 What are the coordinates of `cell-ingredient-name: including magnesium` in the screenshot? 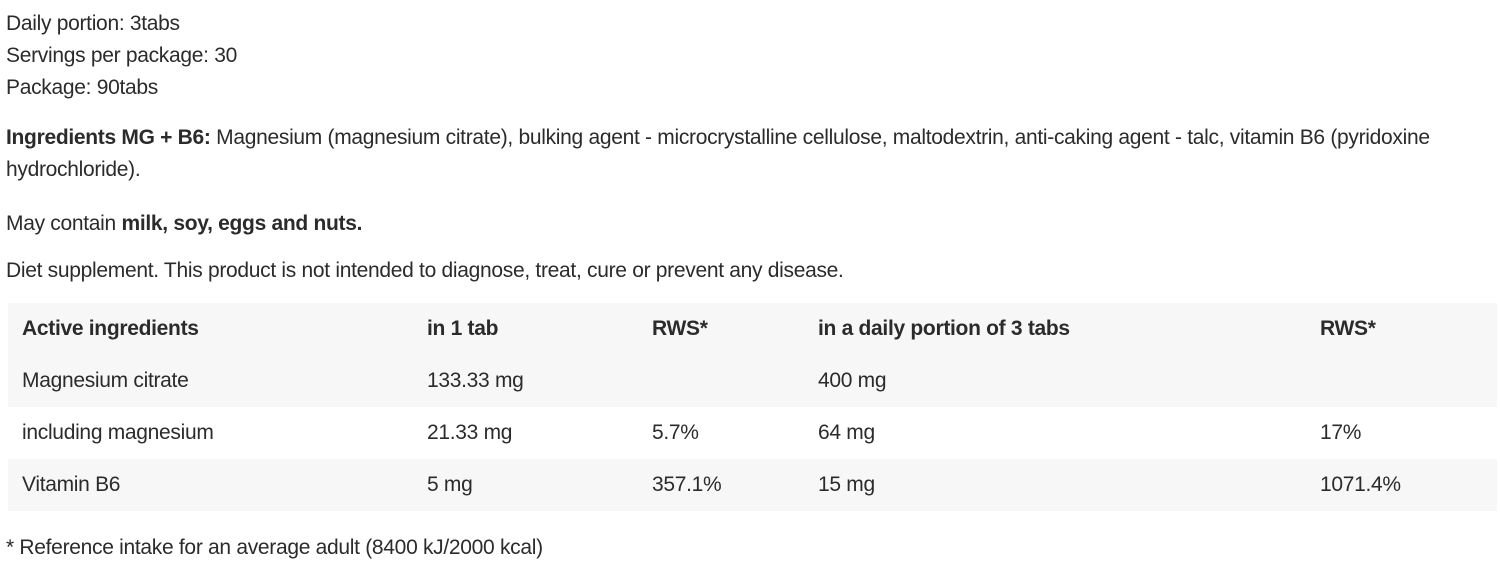 It's located at (118, 432).